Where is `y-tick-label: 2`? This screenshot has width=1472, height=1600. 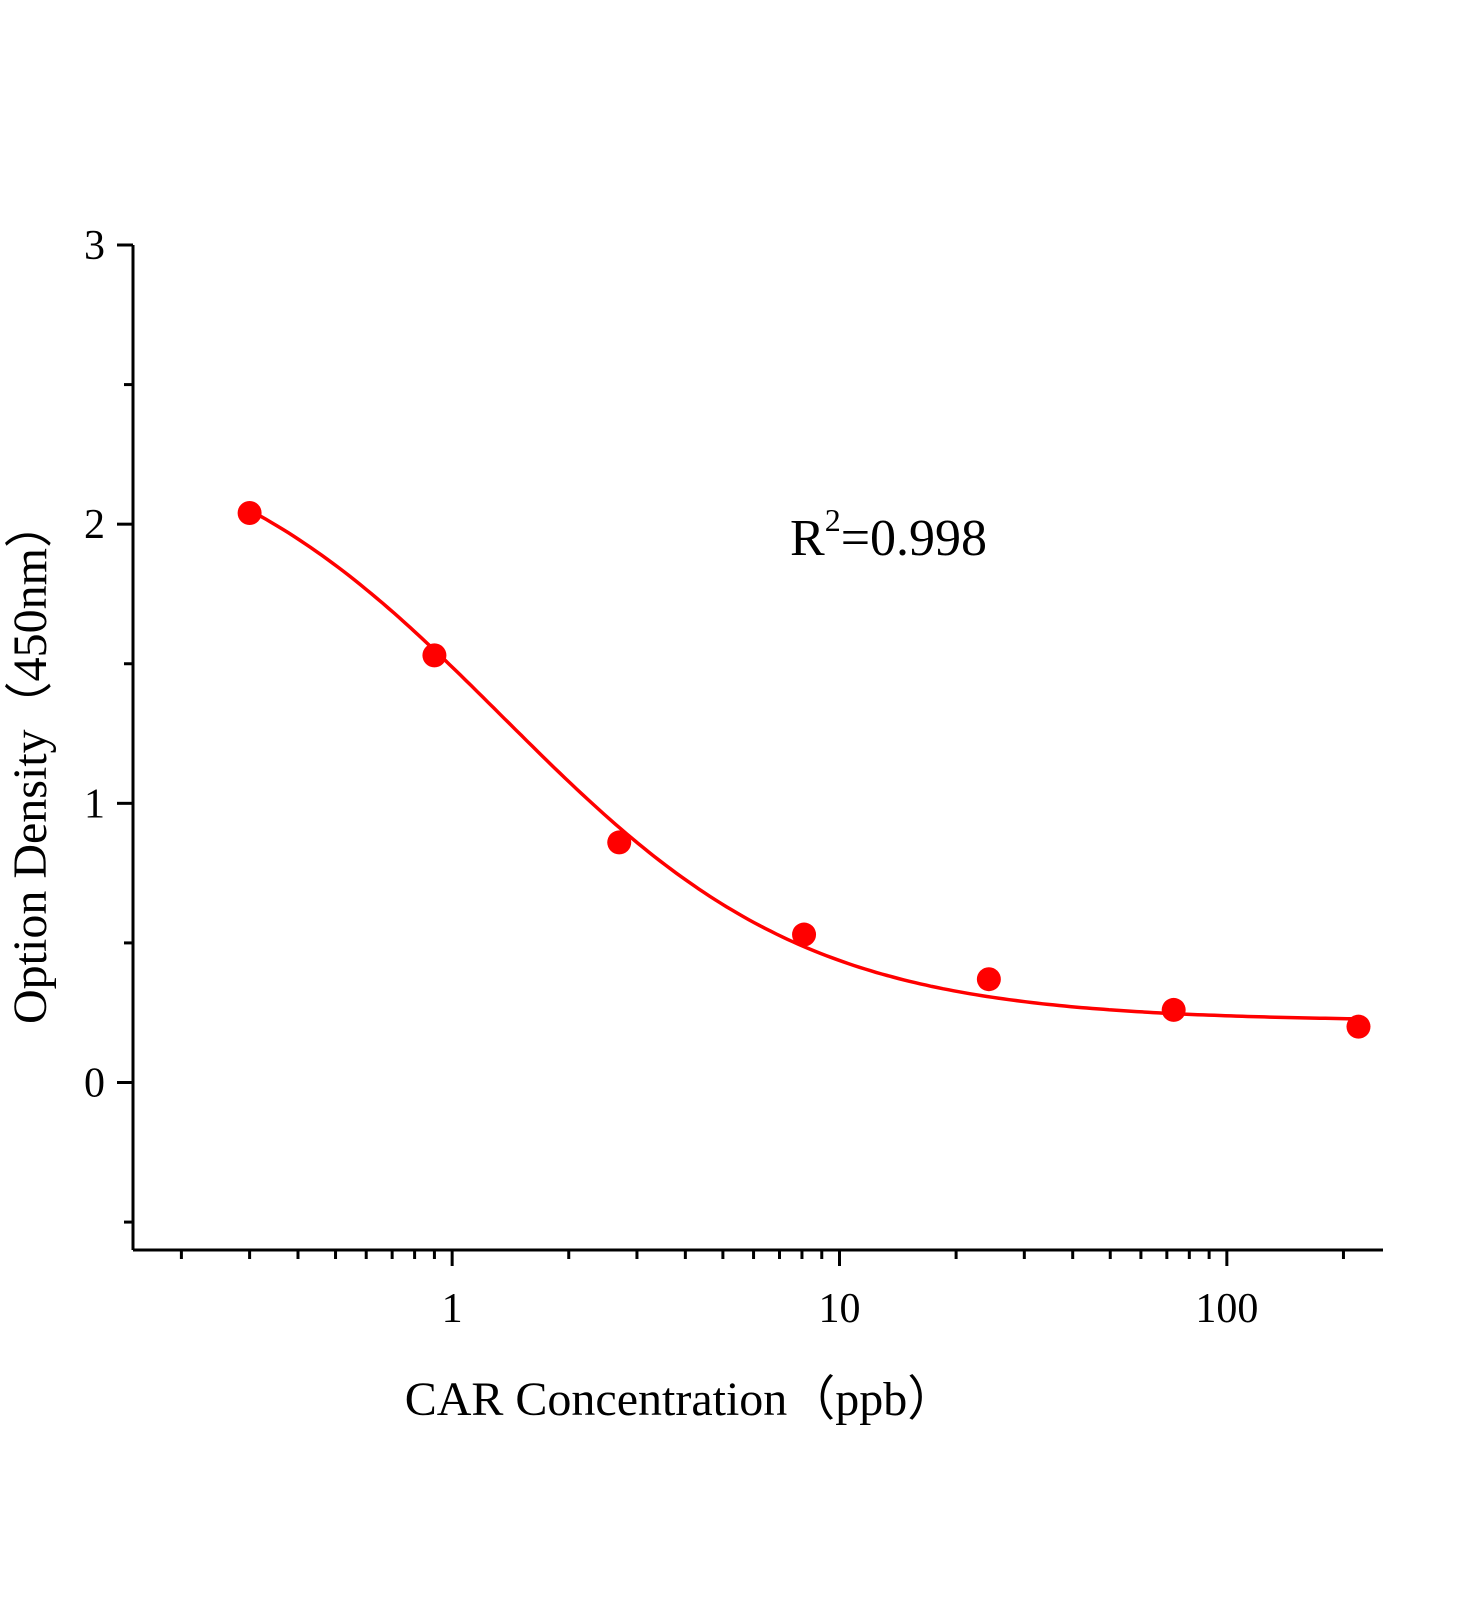
y-tick-label: 2 is located at coordinates (94, 525).